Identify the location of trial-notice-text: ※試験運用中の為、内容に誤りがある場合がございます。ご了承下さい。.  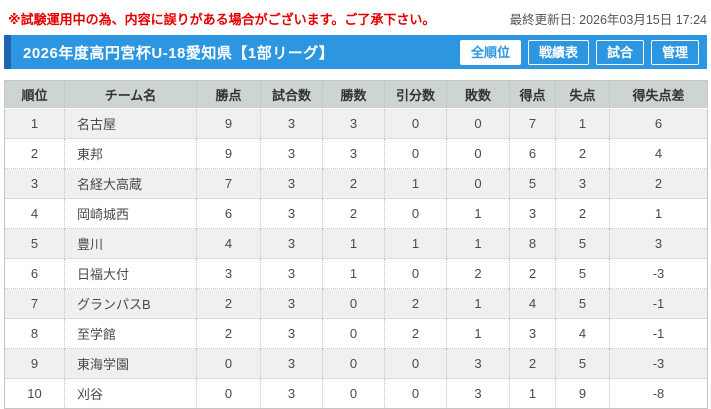
(222, 19).